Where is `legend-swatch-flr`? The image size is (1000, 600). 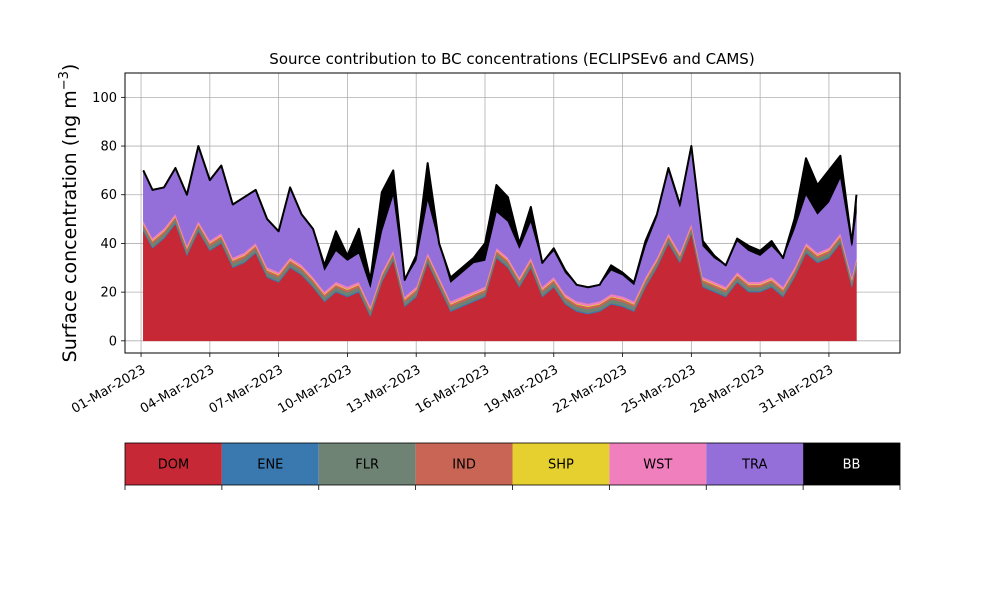 legend-swatch-flr is located at coordinates (367, 464).